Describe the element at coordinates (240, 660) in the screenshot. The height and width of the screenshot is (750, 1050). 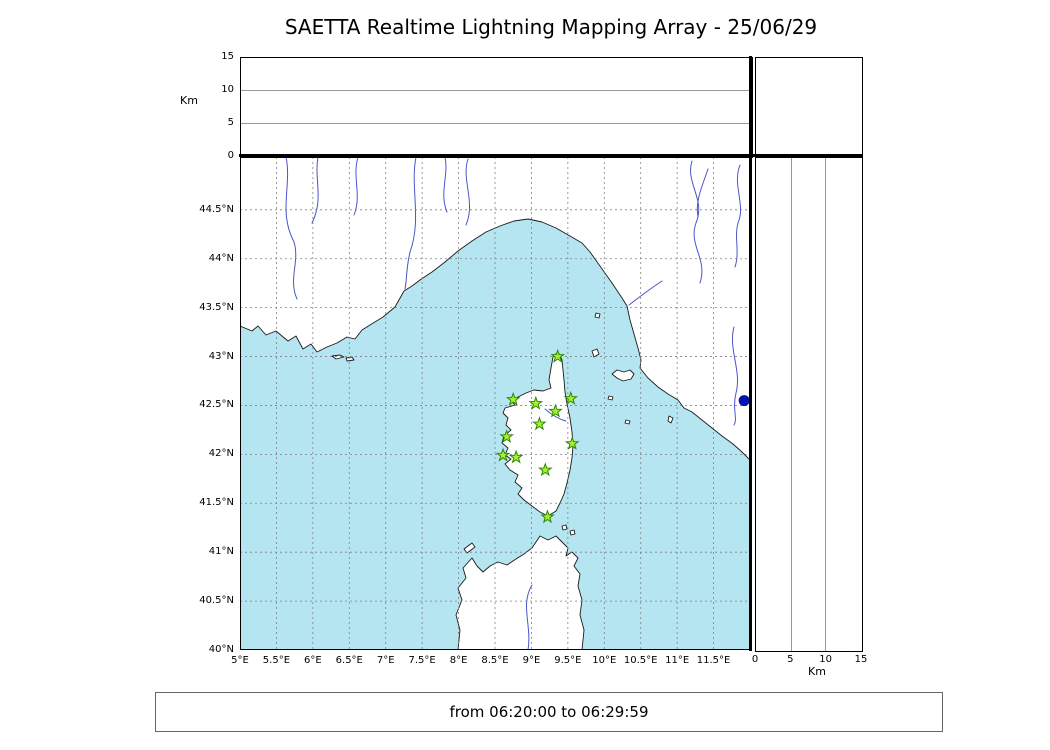
I see `lon-tick-label: 5°E` at that location.